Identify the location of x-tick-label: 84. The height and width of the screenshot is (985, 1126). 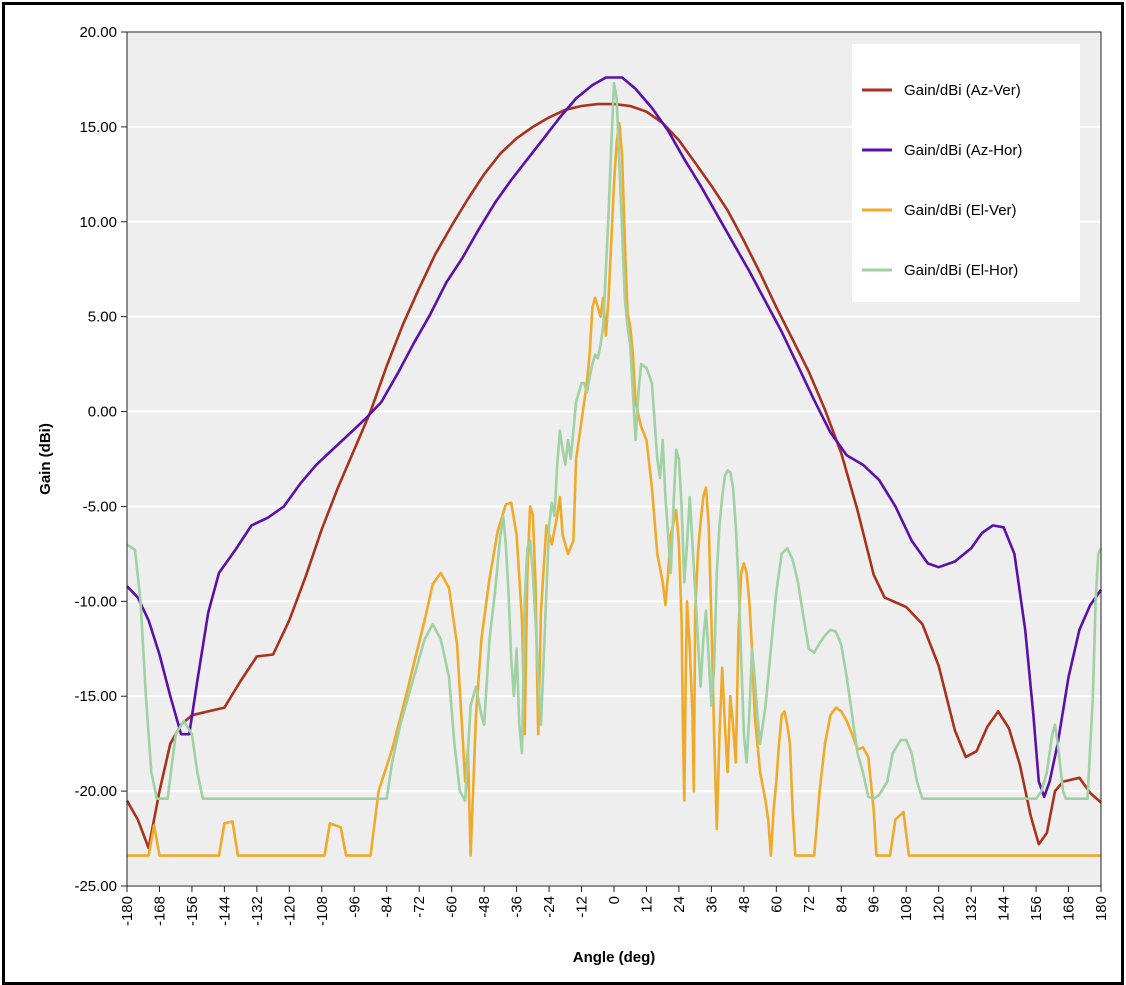
(841, 904).